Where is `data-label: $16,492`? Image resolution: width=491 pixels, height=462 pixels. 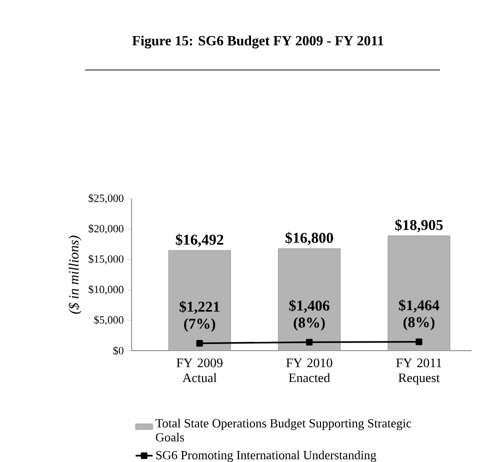 data-label: $16,492 is located at coordinates (200, 240).